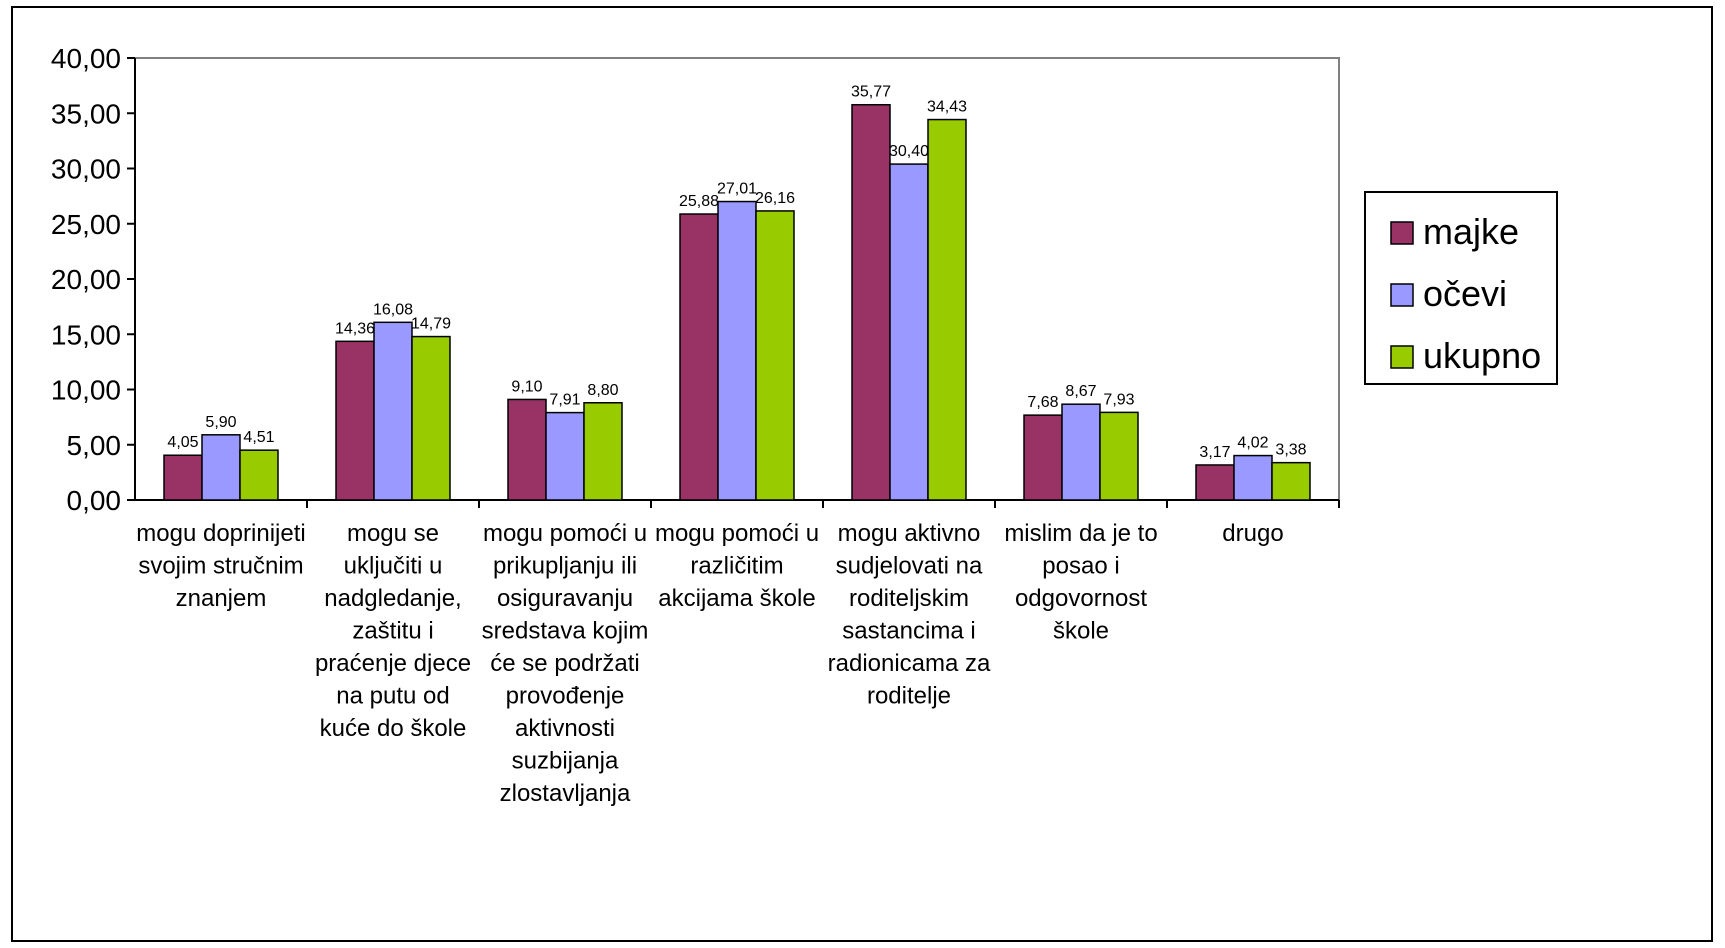 The image size is (1725, 948). I want to click on x-category-label: svojim stručnim, so click(220, 566).